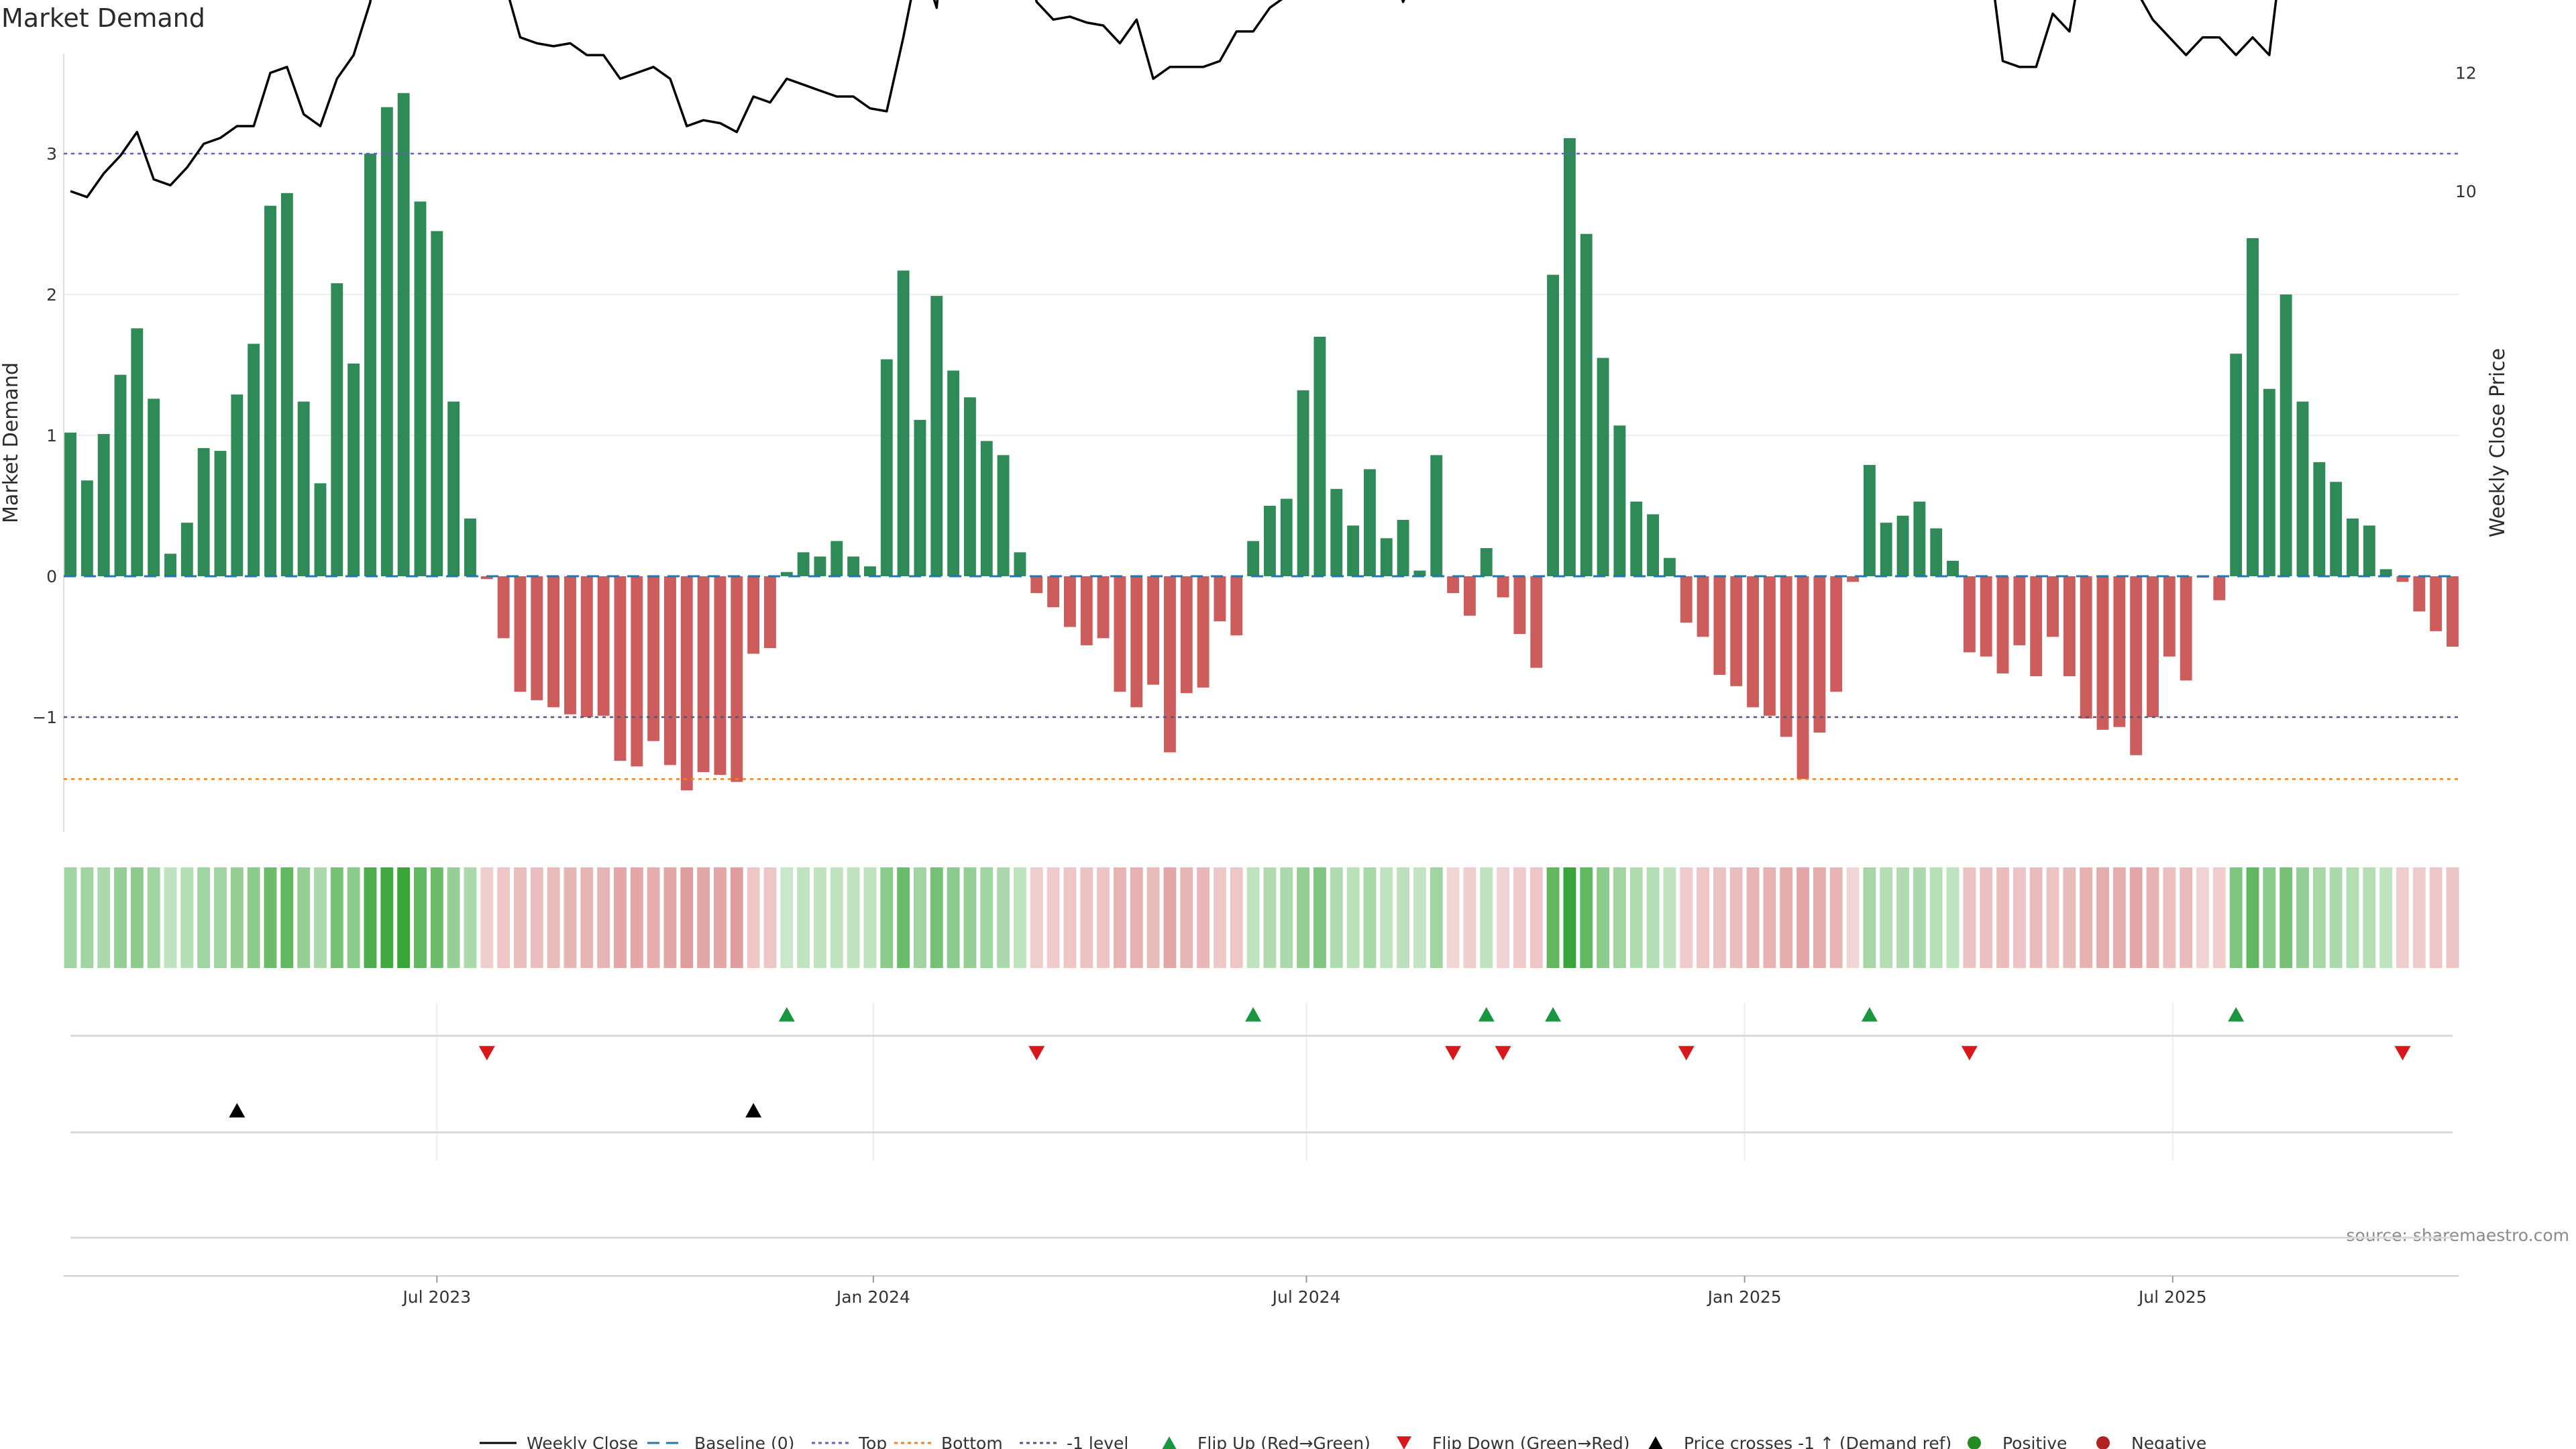 The image size is (2576, 1449). Describe the element at coordinates (11, 442) in the screenshot. I see `y-axis-left-label: Market Demand` at that location.